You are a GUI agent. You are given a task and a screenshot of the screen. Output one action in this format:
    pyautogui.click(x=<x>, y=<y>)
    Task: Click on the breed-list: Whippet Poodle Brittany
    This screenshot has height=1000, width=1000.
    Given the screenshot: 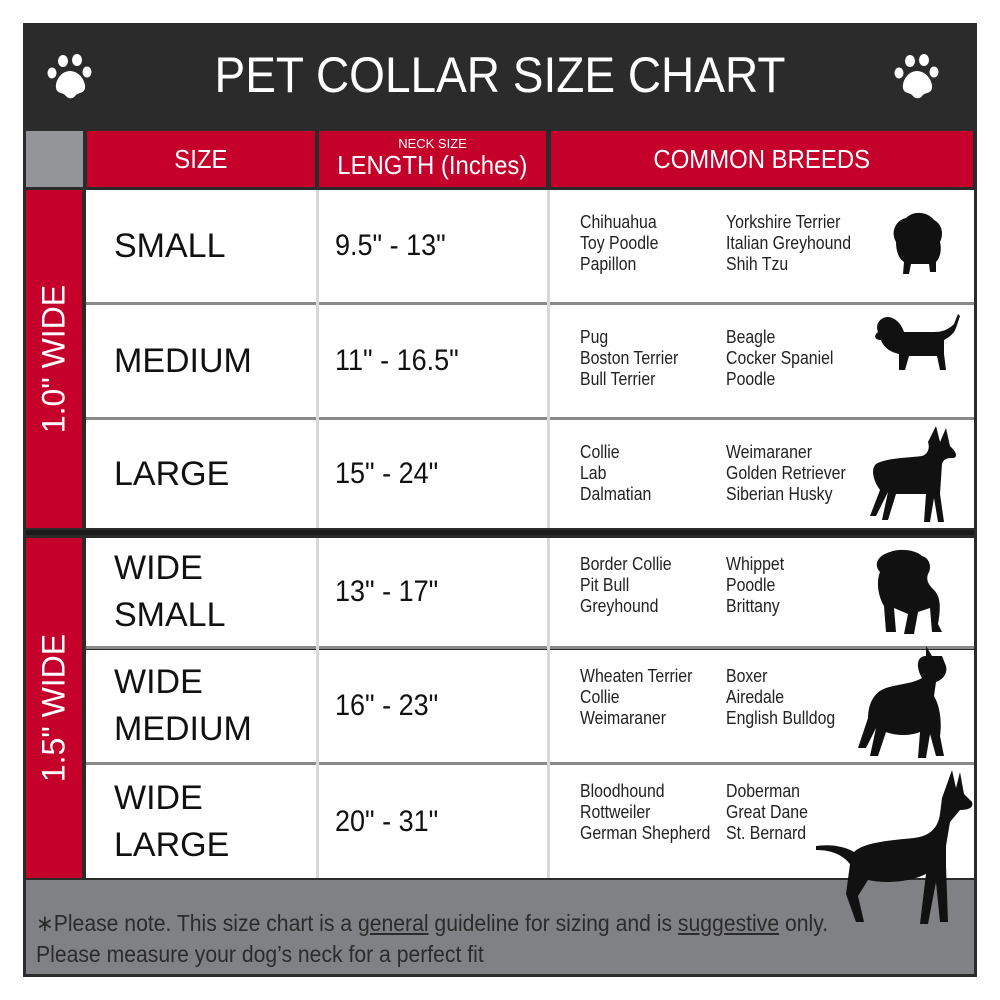 What is the action you would take?
    pyautogui.click(x=759, y=585)
    